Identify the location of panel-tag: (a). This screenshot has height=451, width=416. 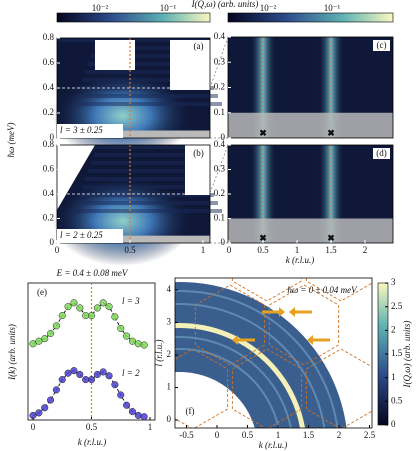
(199, 46).